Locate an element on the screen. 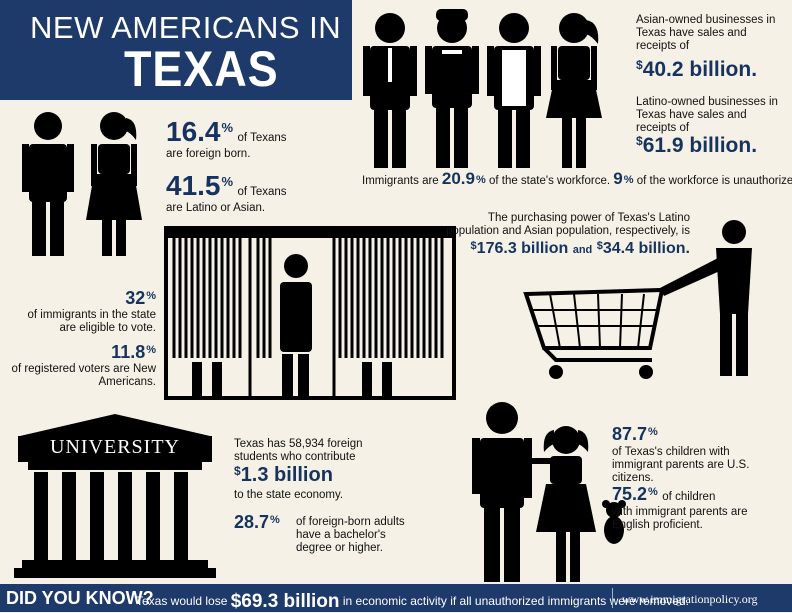 This screenshot has width=792, height=613. citizens-stat: 87.7% is located at coordinates (635, 434).